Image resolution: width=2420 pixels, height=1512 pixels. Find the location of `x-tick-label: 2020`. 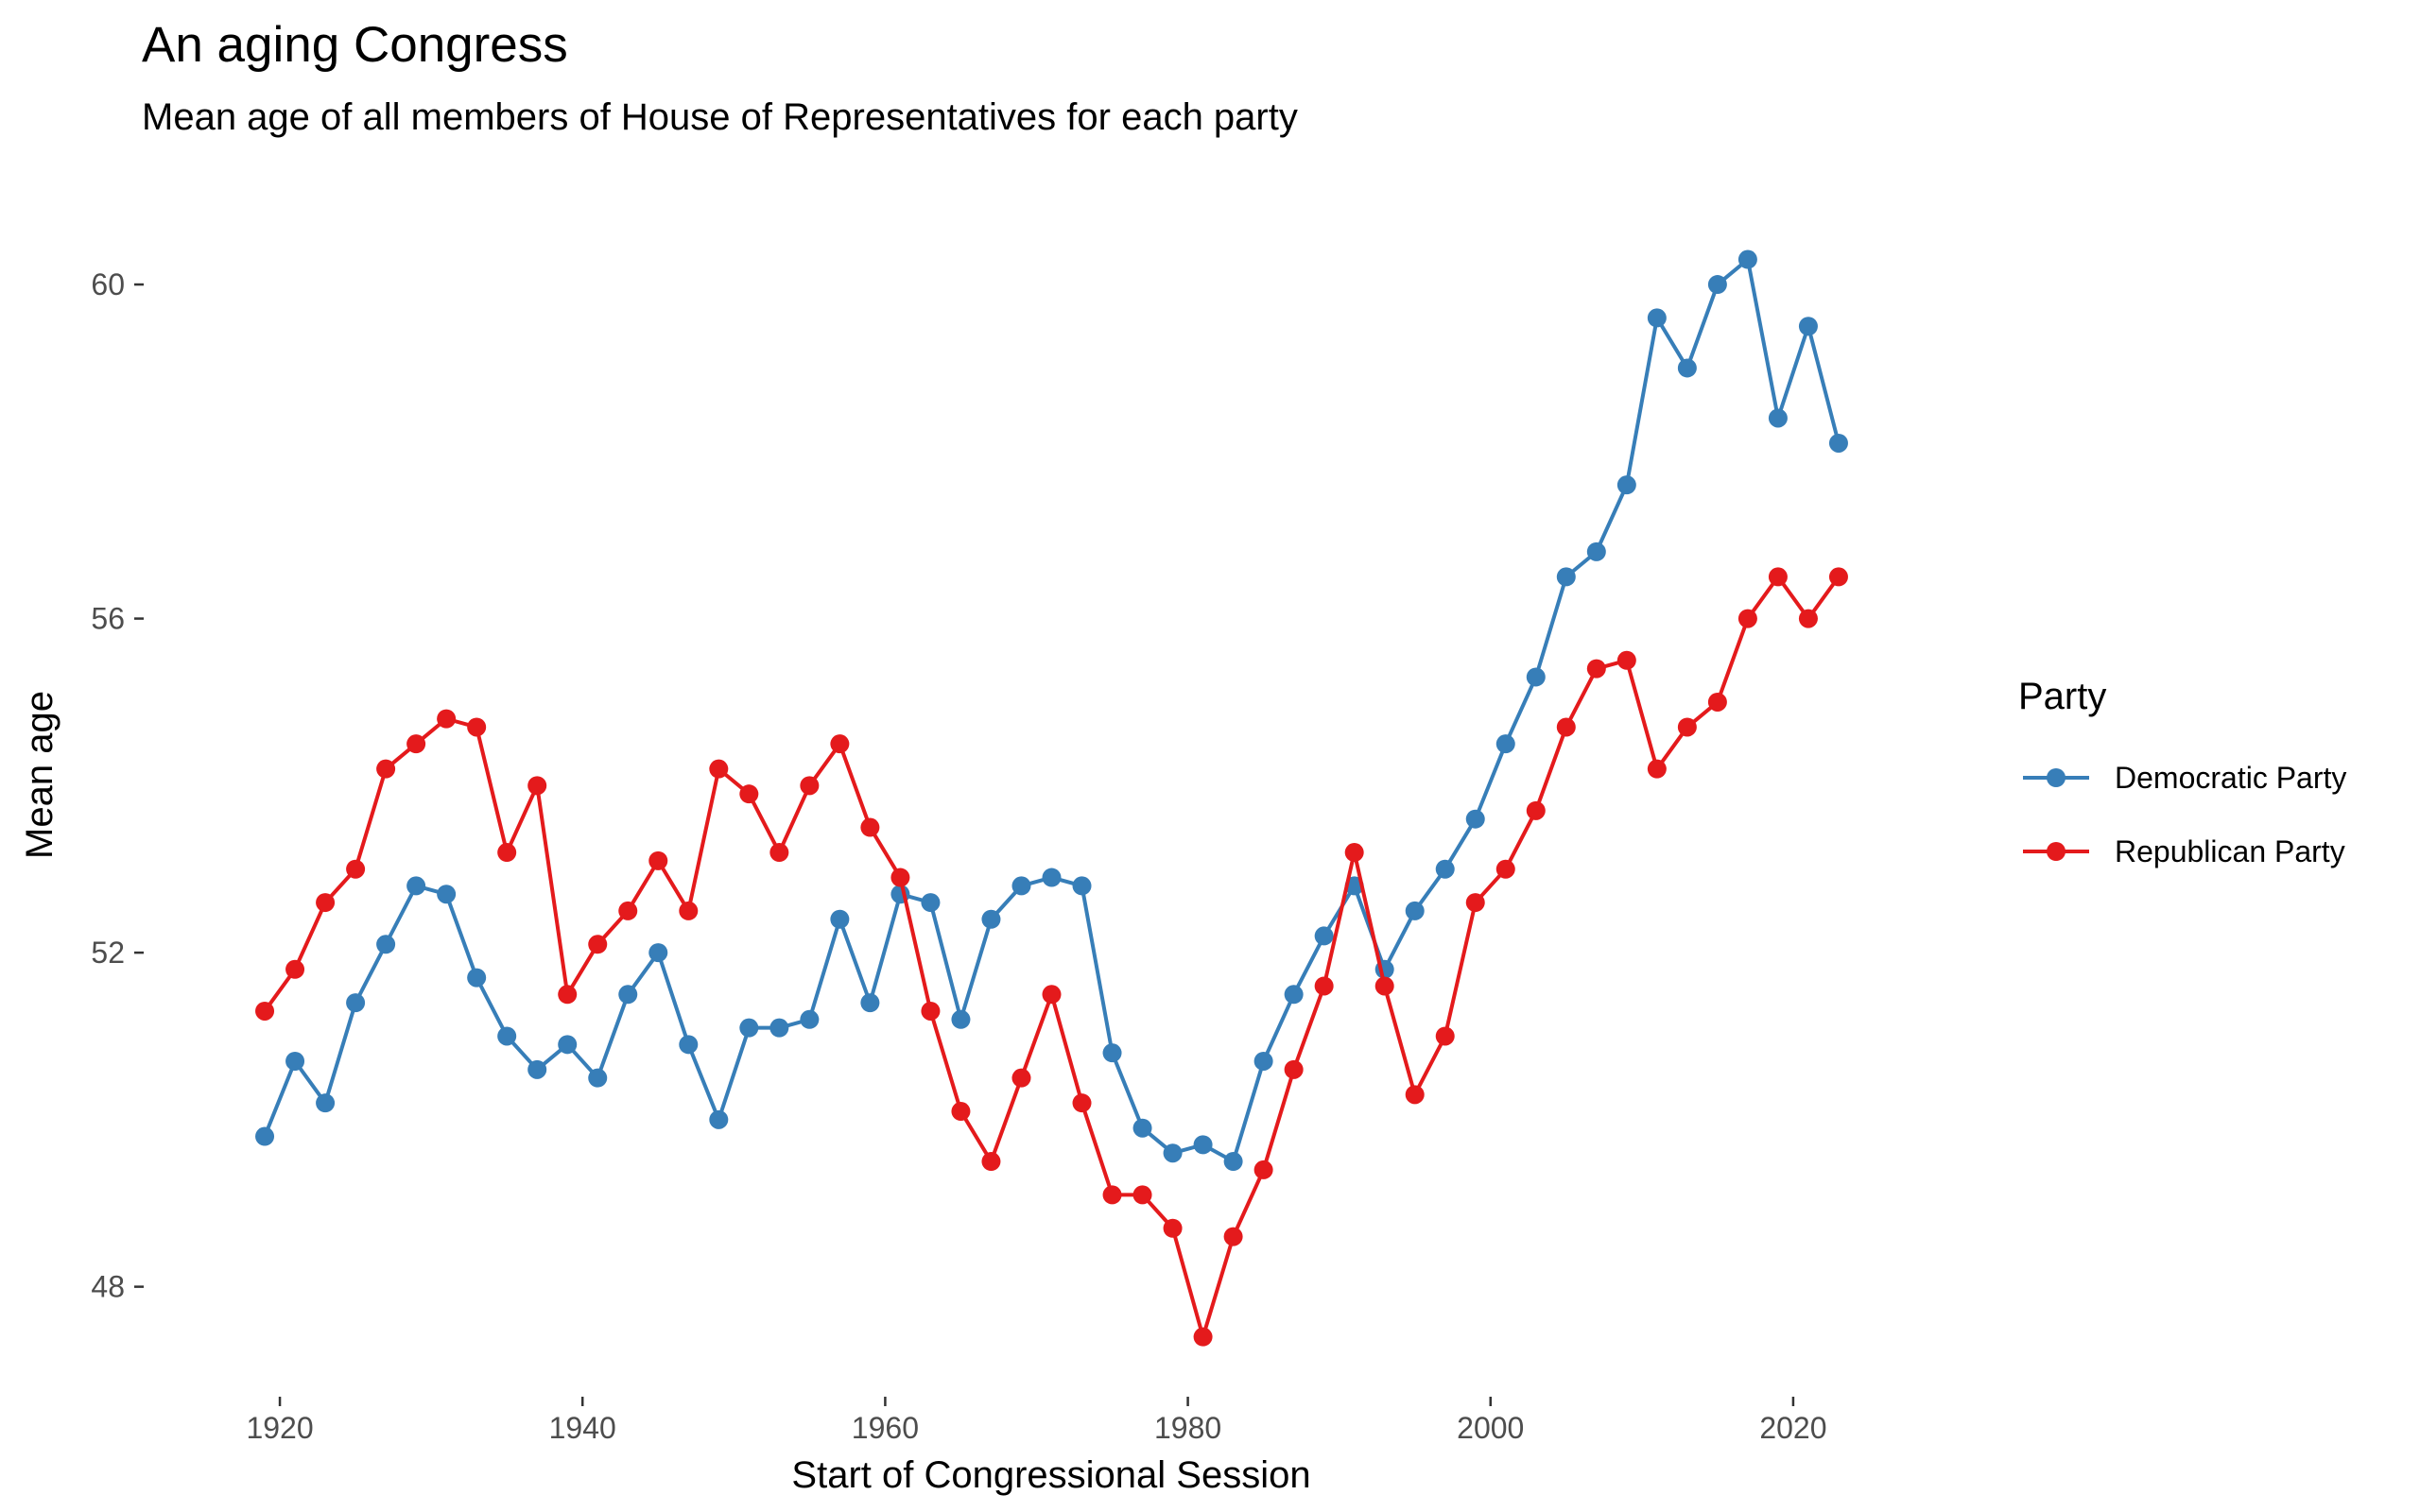

x-tick-label: 2020 is located at coordinates (1793, 1428).